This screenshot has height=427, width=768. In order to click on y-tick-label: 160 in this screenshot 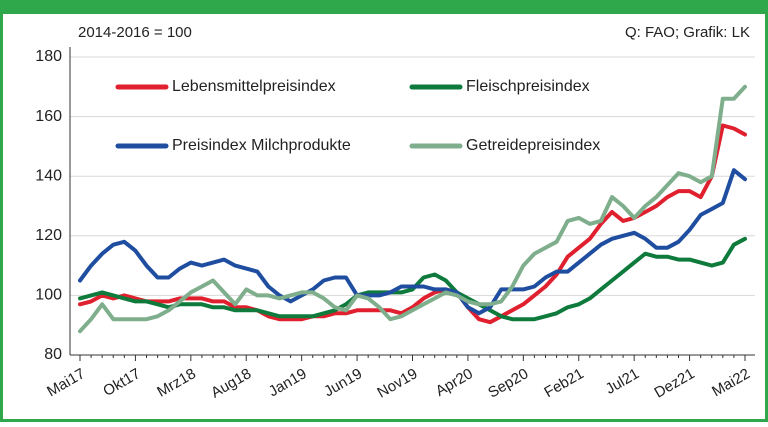, I will do `click(48, 116)`.